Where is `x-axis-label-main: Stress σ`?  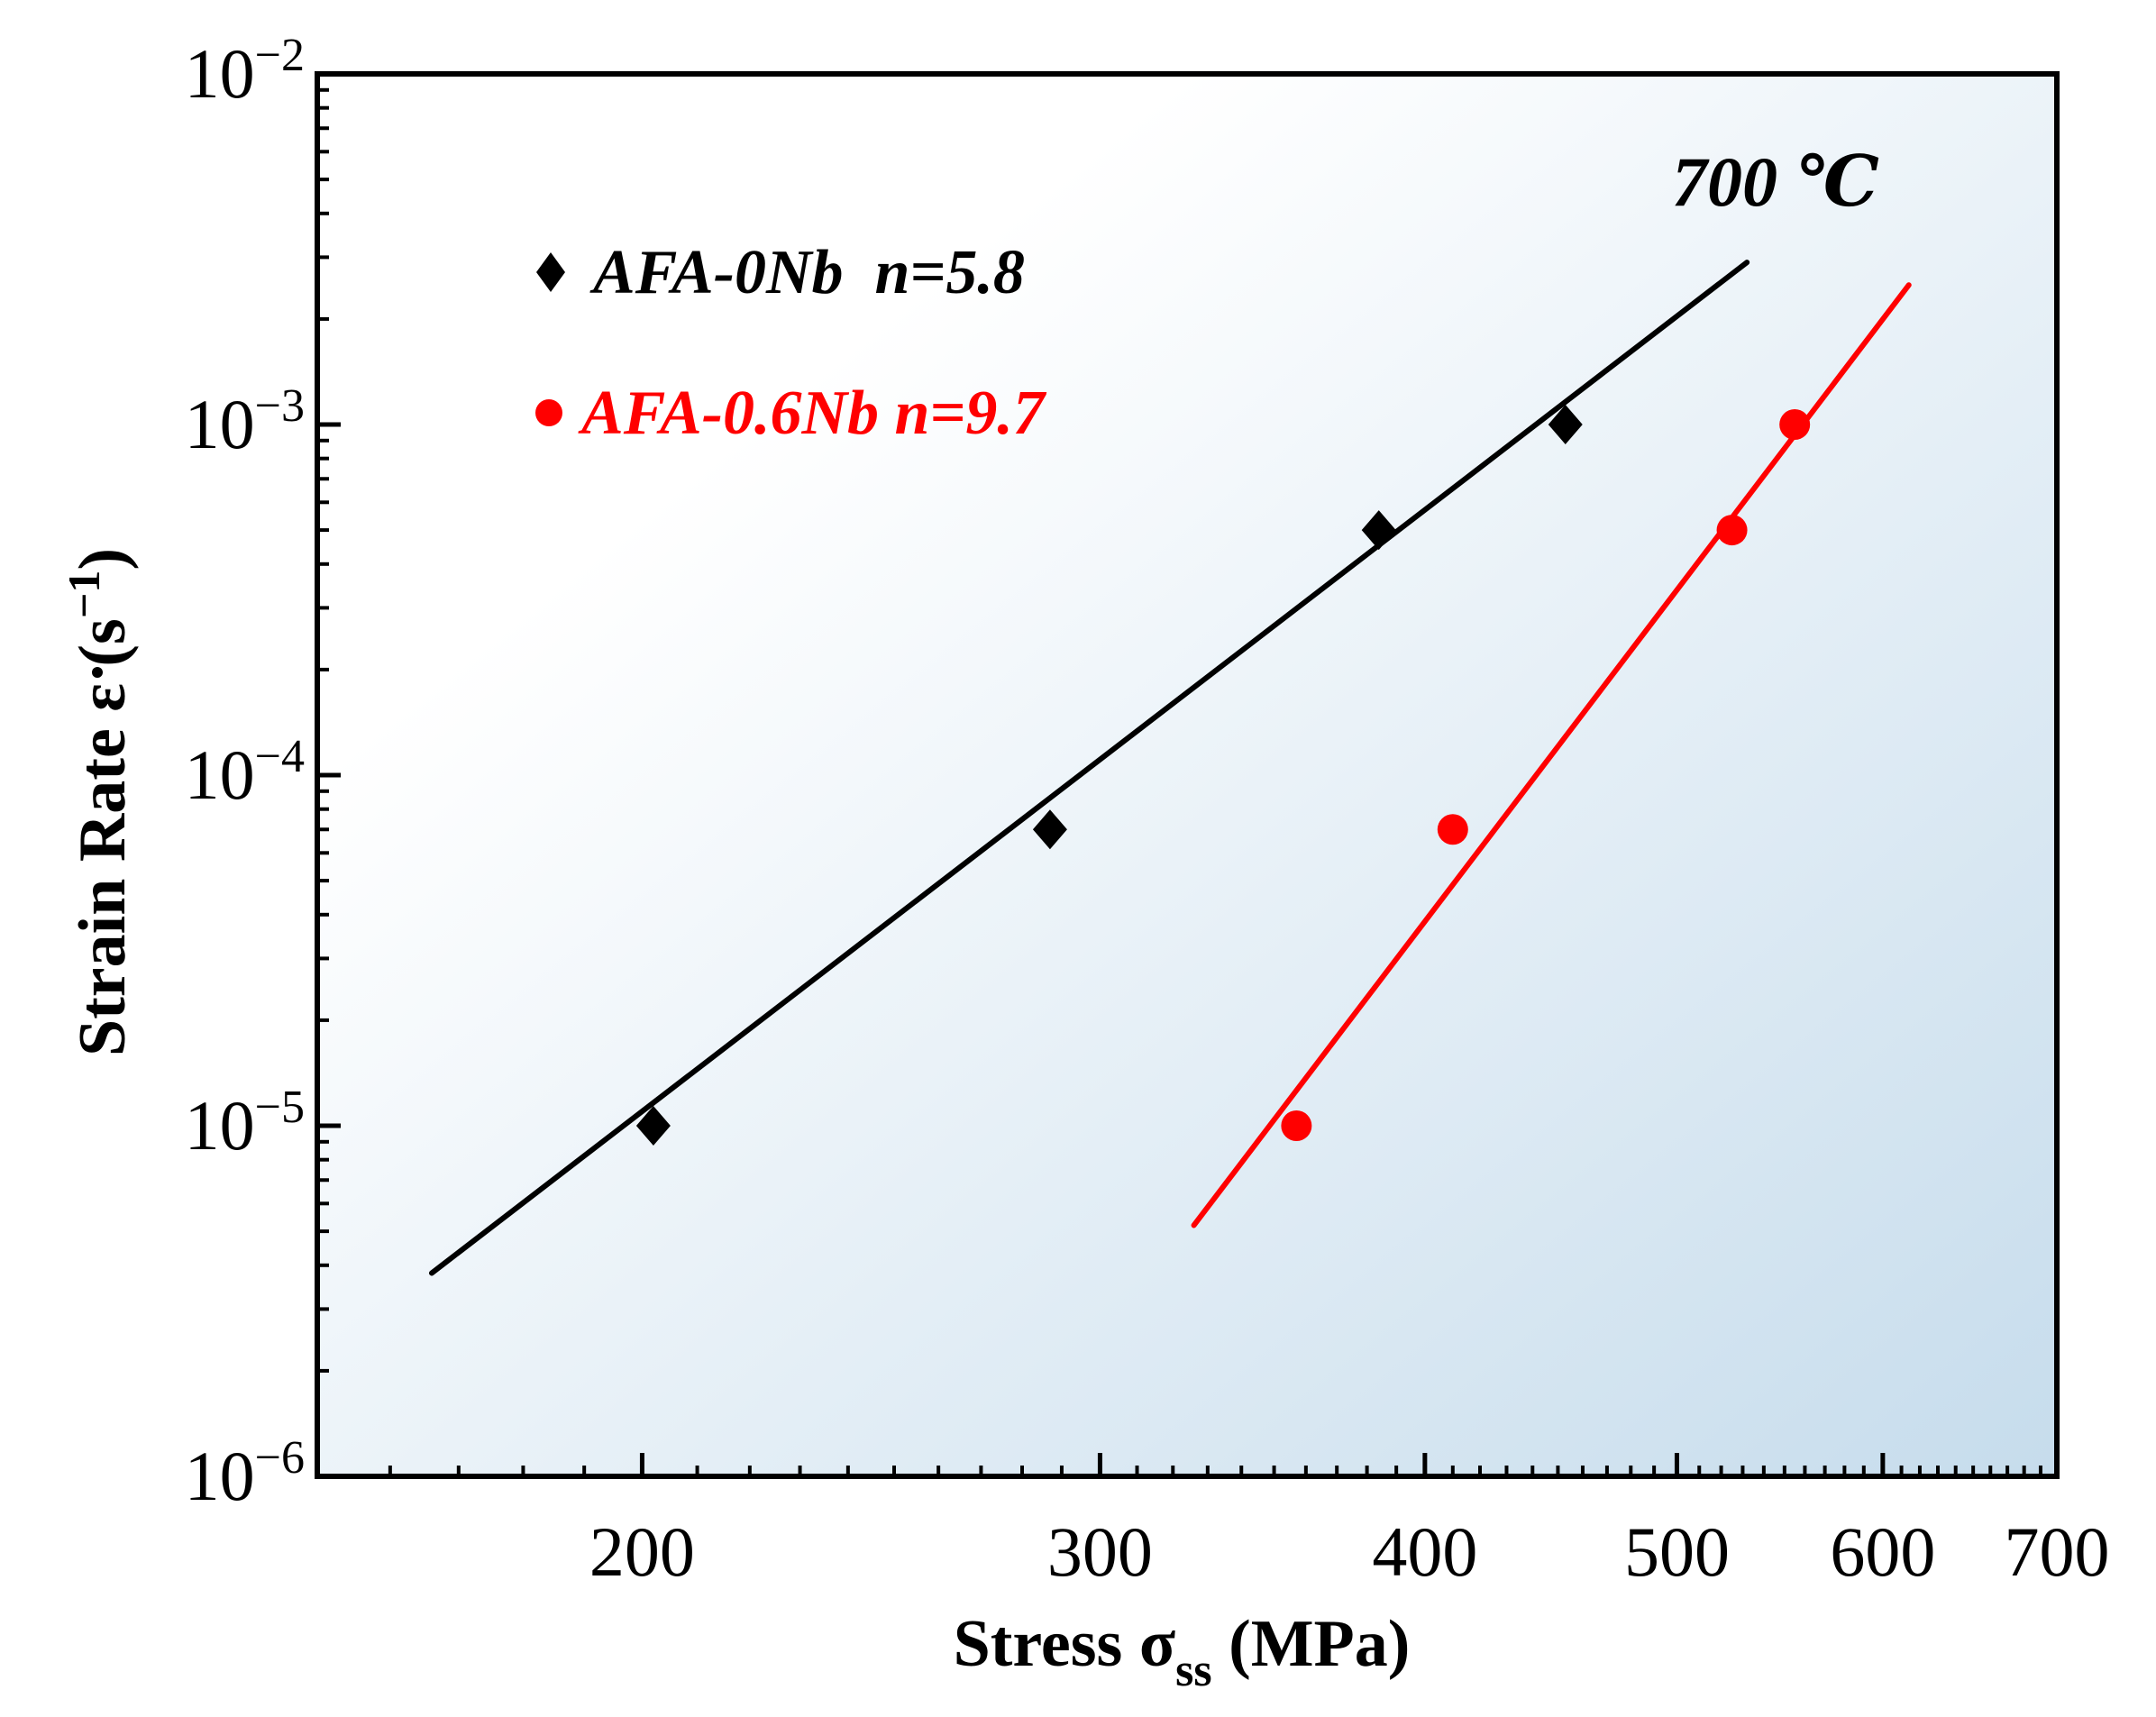
x-axis-label-main: Stress σ is located at coordinates (1065, 1644).